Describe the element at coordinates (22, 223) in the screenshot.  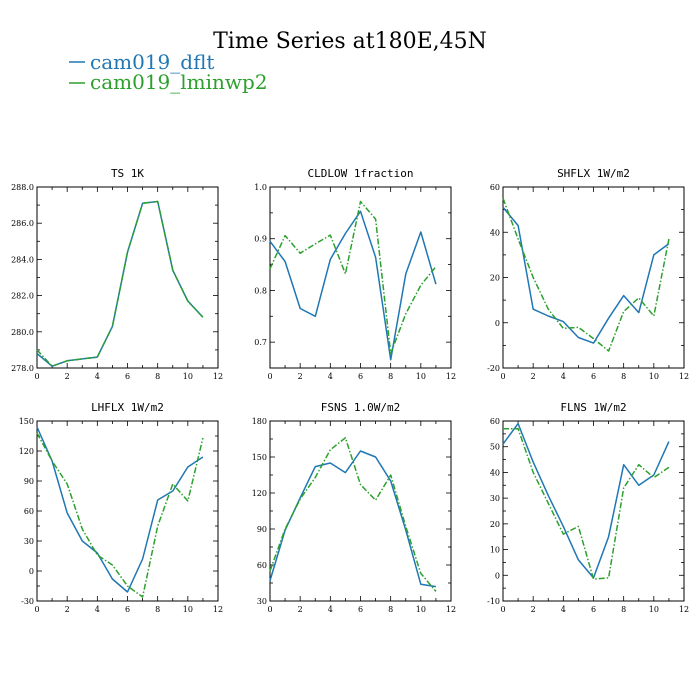
I see `y-tick-label: 286.0` at that location.